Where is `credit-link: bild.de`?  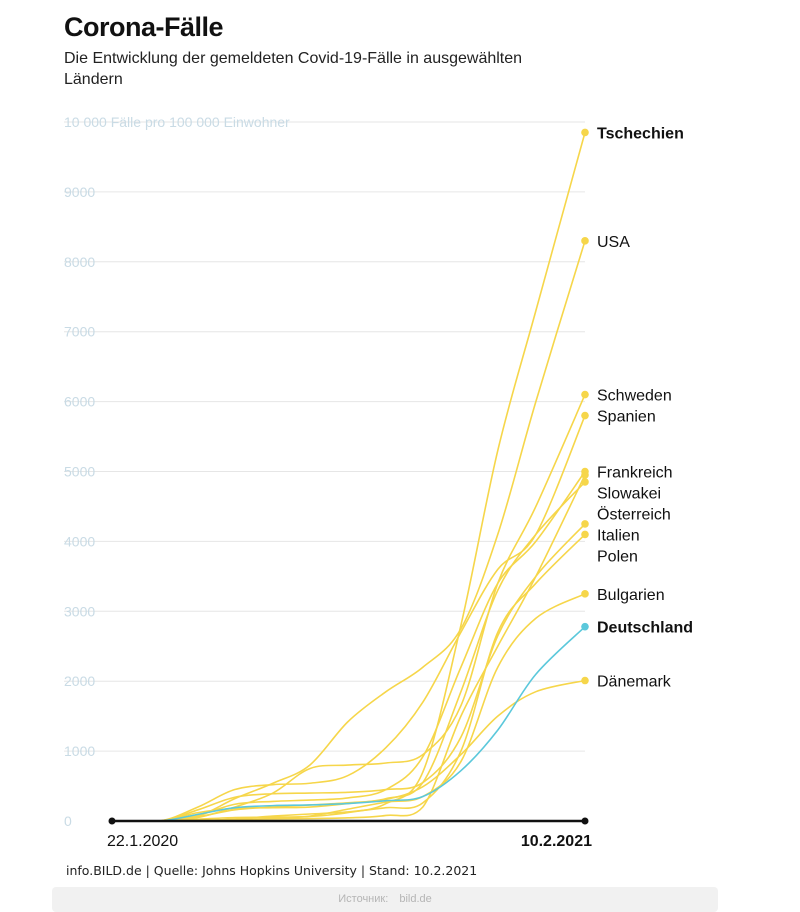
credit-link: bild.de is located at coordinates (415, 899).